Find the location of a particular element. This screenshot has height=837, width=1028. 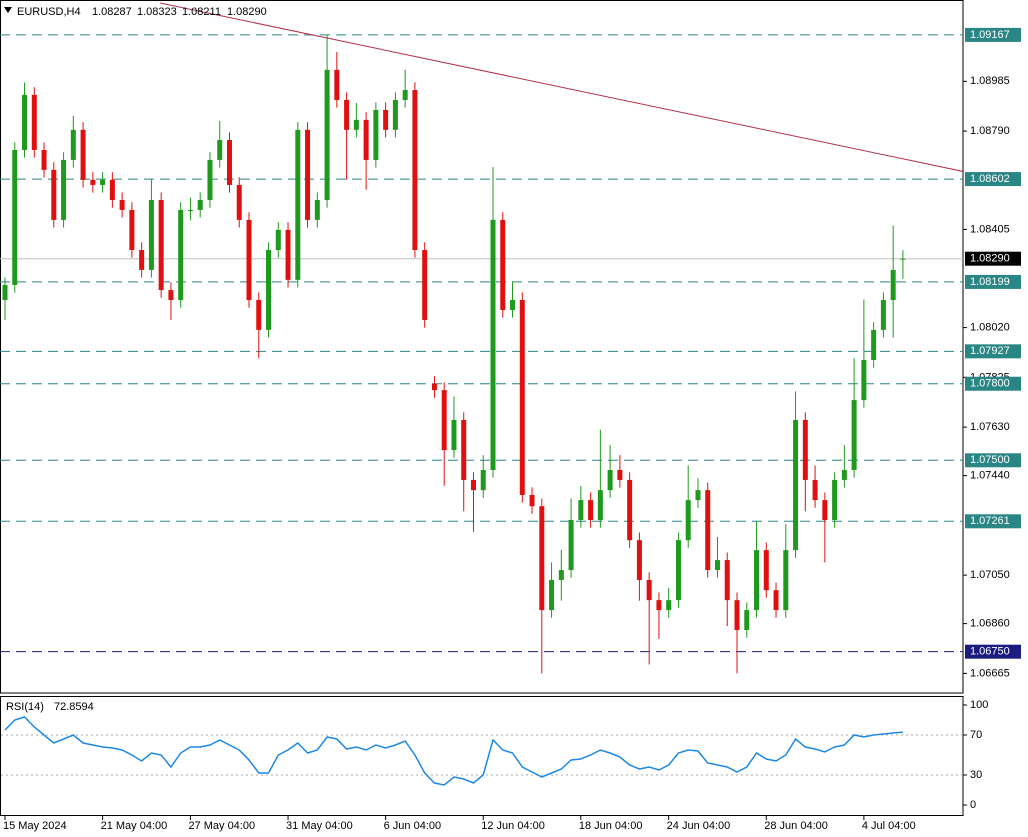

price-label: 1.08602 is located at coordinates (990, 179).